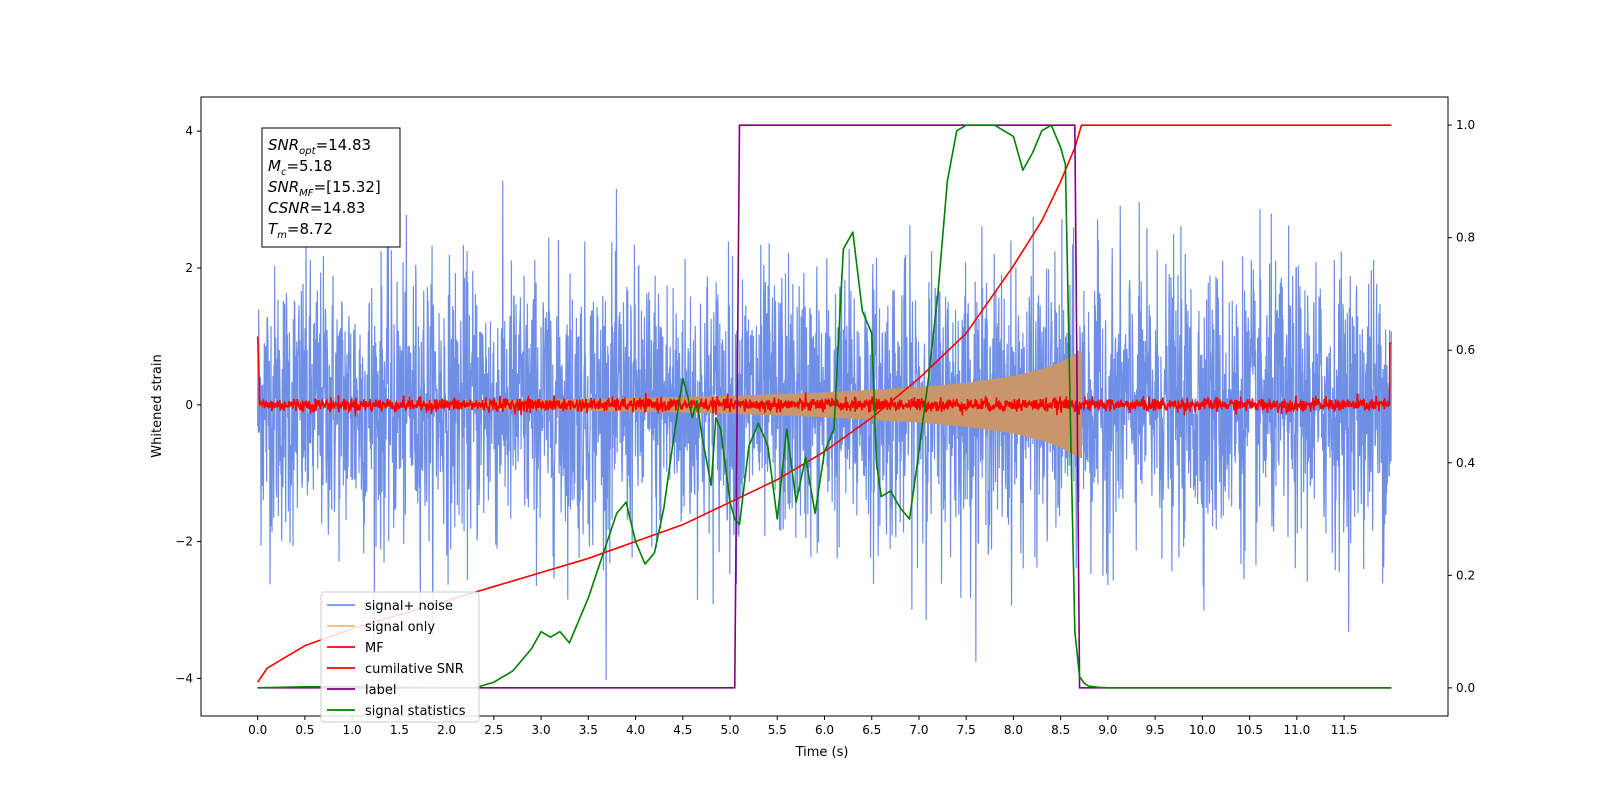 Image resolution: width=1600 pixels, height=800 pixels. I want to click on legend-label: label, so click(380, 690).